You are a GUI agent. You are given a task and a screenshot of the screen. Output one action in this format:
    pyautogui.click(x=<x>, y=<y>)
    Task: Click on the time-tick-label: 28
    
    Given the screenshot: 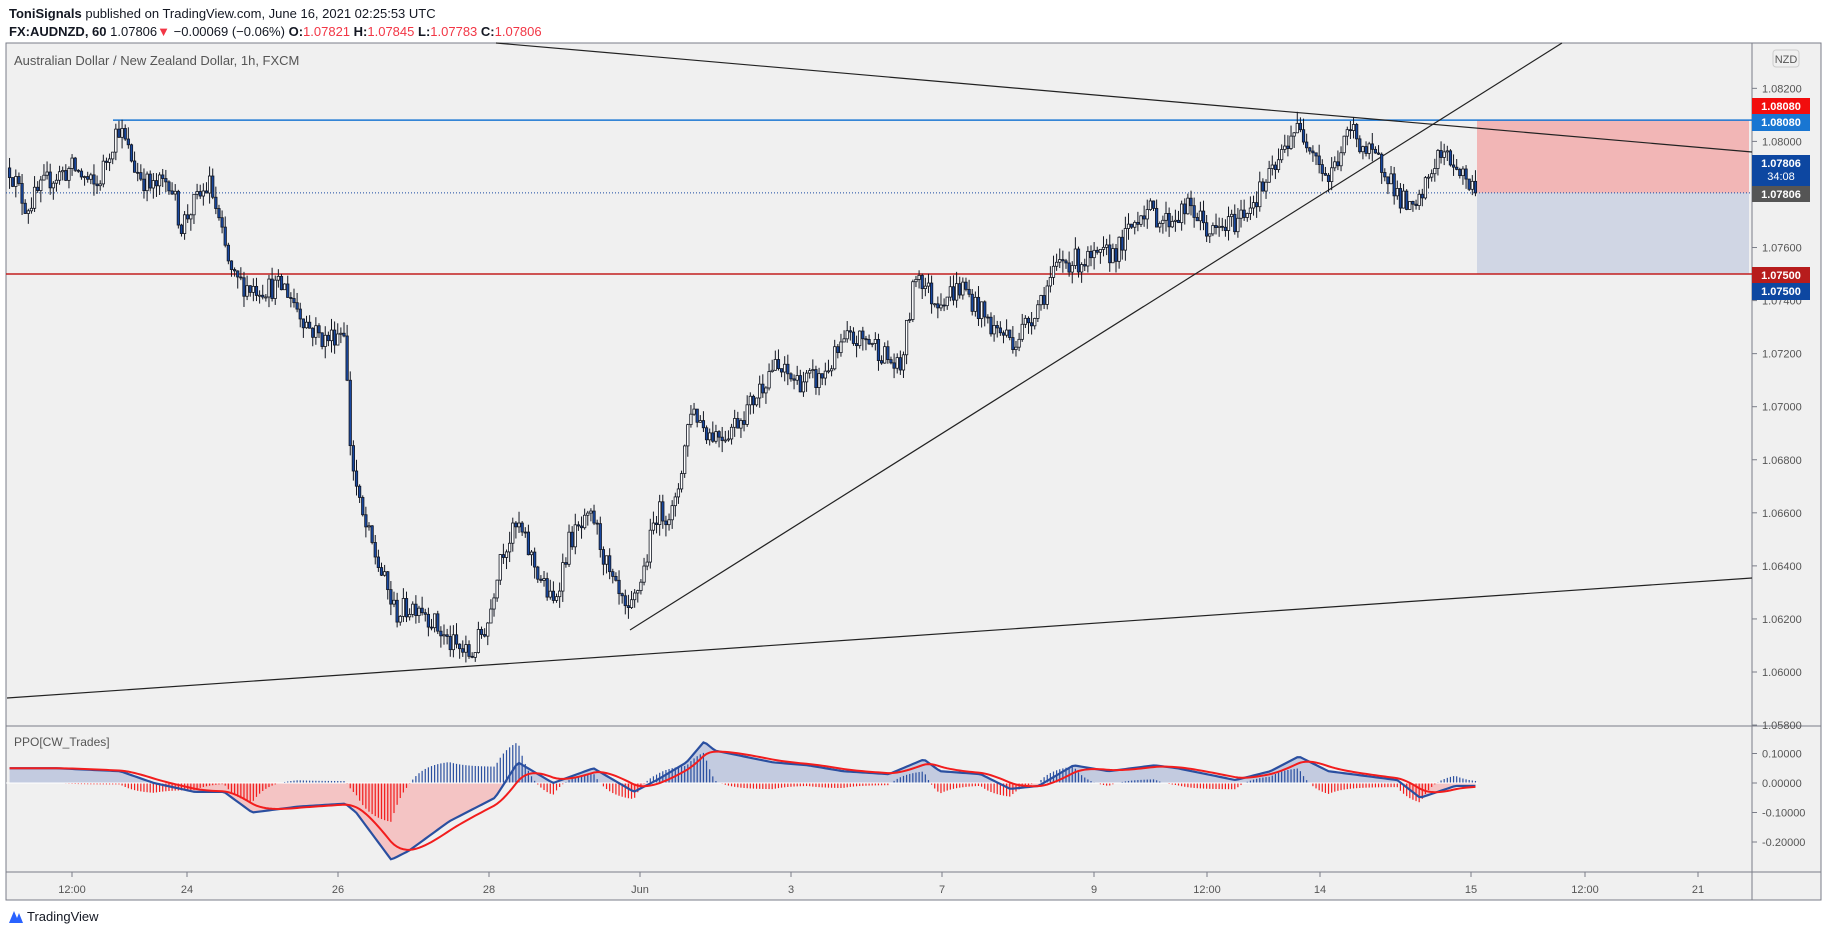 What is the action you would take?
    pyautogui.click(x=489, y=890)
    